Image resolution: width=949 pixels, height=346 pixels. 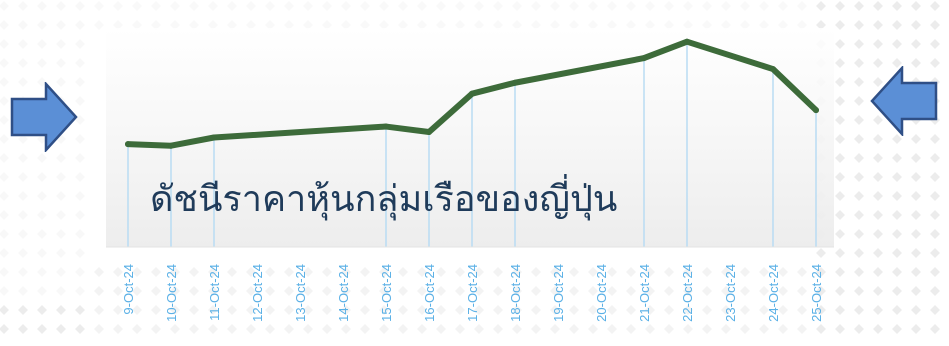 I want to click on x-tick-label: 17-Oct-24, so click(x=472, y=293).